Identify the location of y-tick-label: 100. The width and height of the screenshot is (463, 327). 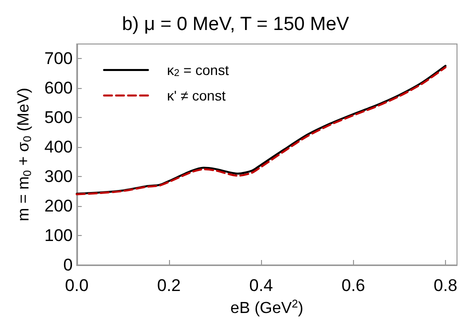
(58, 236).